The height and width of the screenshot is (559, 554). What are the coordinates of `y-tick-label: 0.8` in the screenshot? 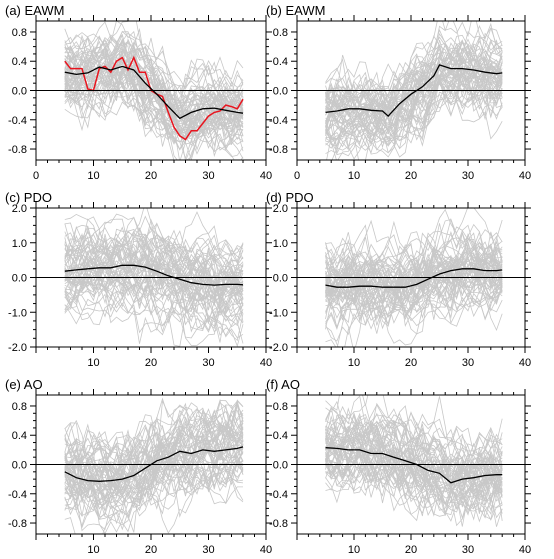 It's located at (280, 407).